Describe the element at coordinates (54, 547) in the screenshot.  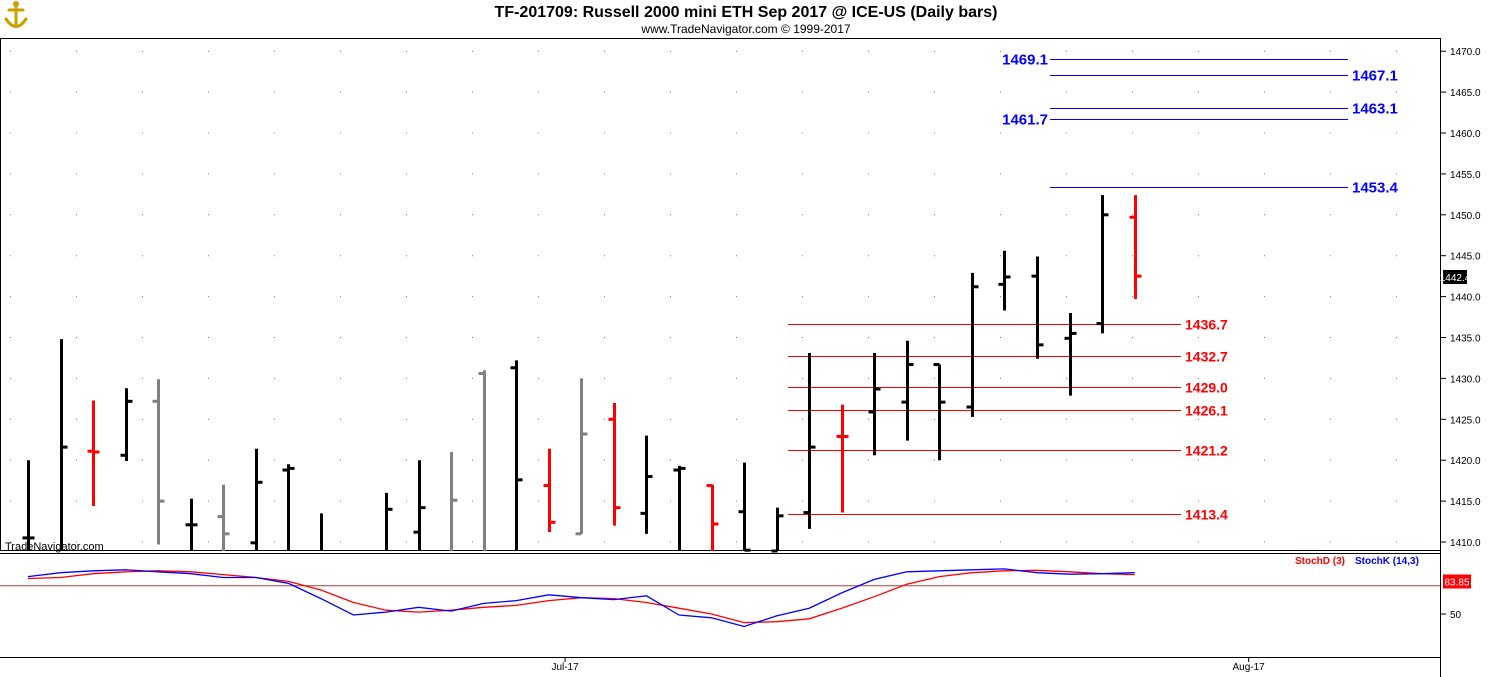
I see `watermark: TradeNavigator.com` at that location.